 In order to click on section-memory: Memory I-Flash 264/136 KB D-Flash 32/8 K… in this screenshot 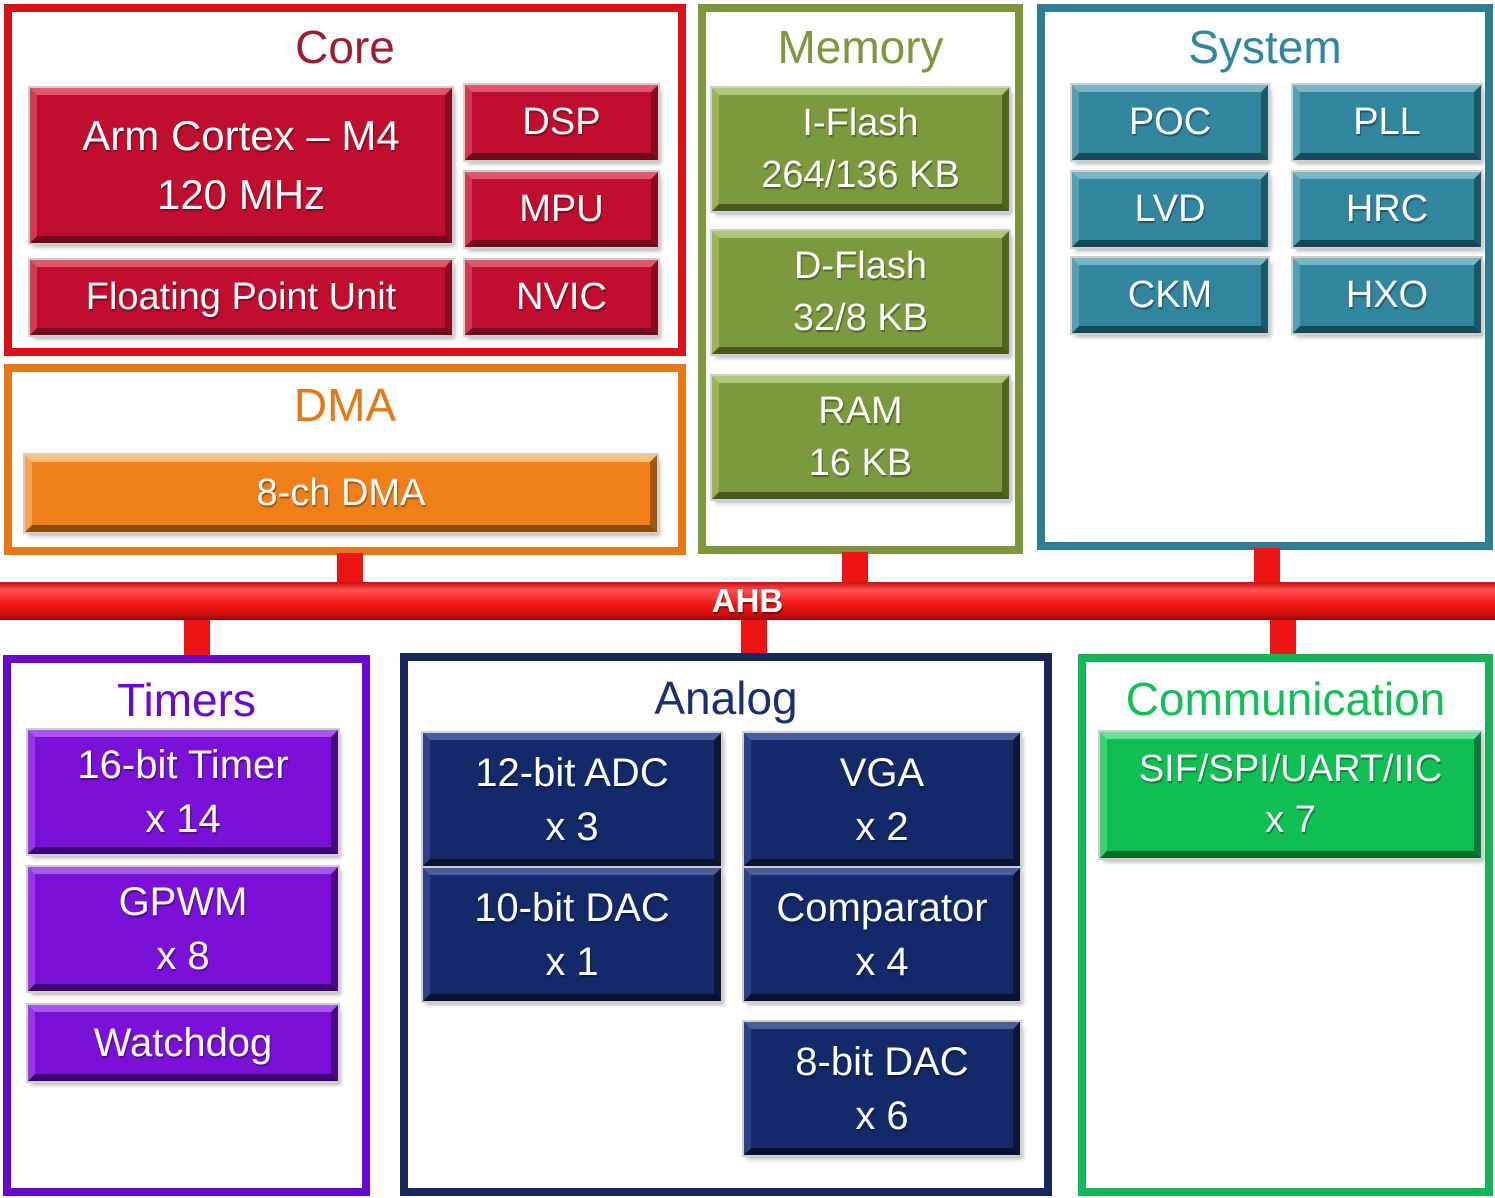, I will do `click(860, 279)`.